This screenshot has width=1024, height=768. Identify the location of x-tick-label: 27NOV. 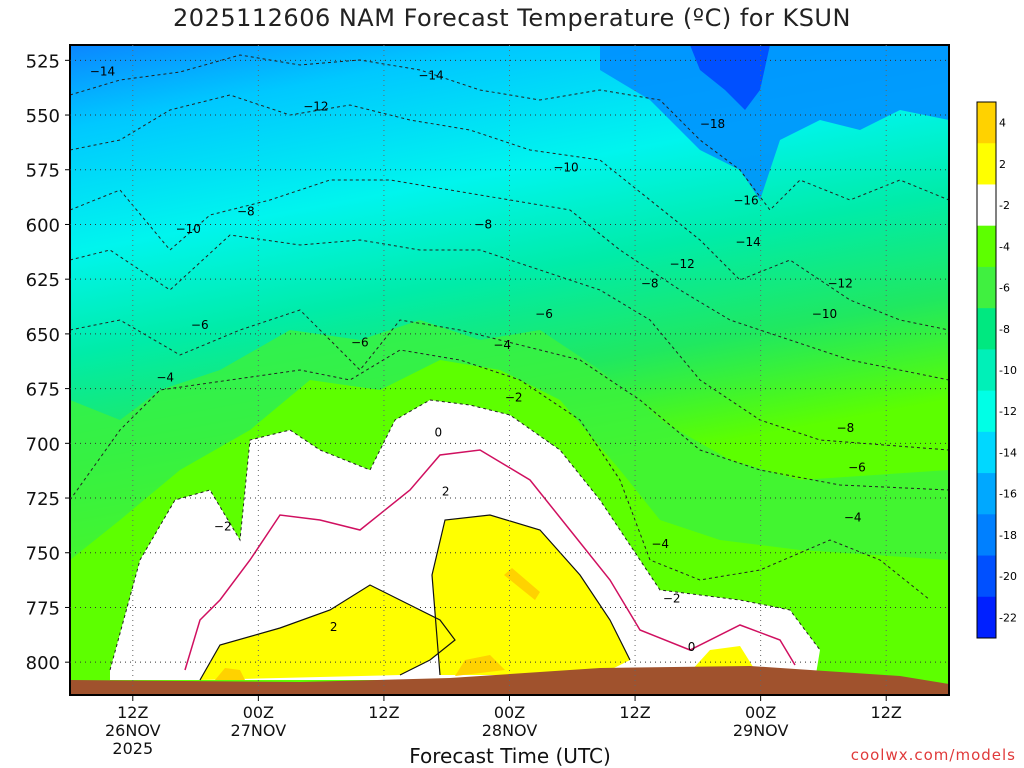
(259, 730).